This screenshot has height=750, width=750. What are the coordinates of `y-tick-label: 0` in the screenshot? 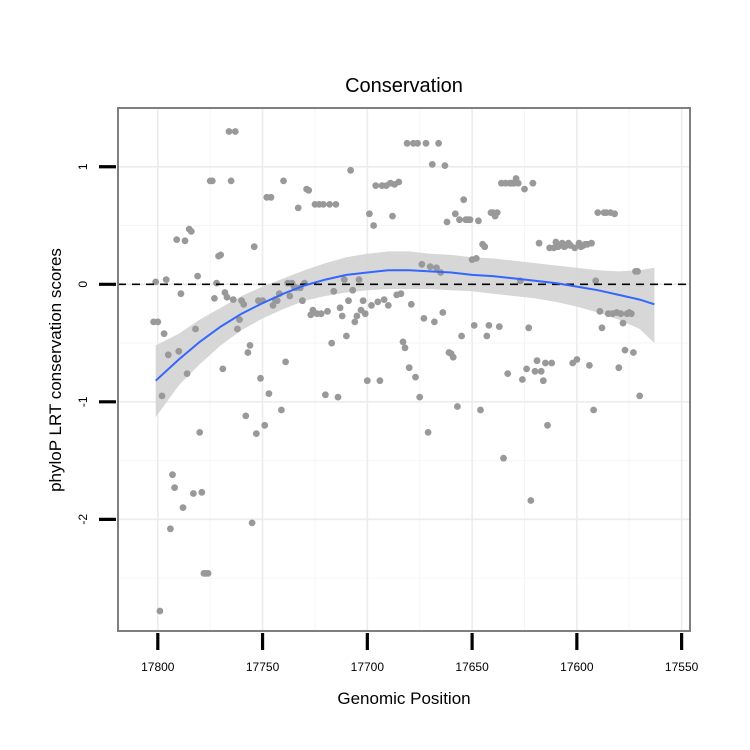 It's located at (83, 284).